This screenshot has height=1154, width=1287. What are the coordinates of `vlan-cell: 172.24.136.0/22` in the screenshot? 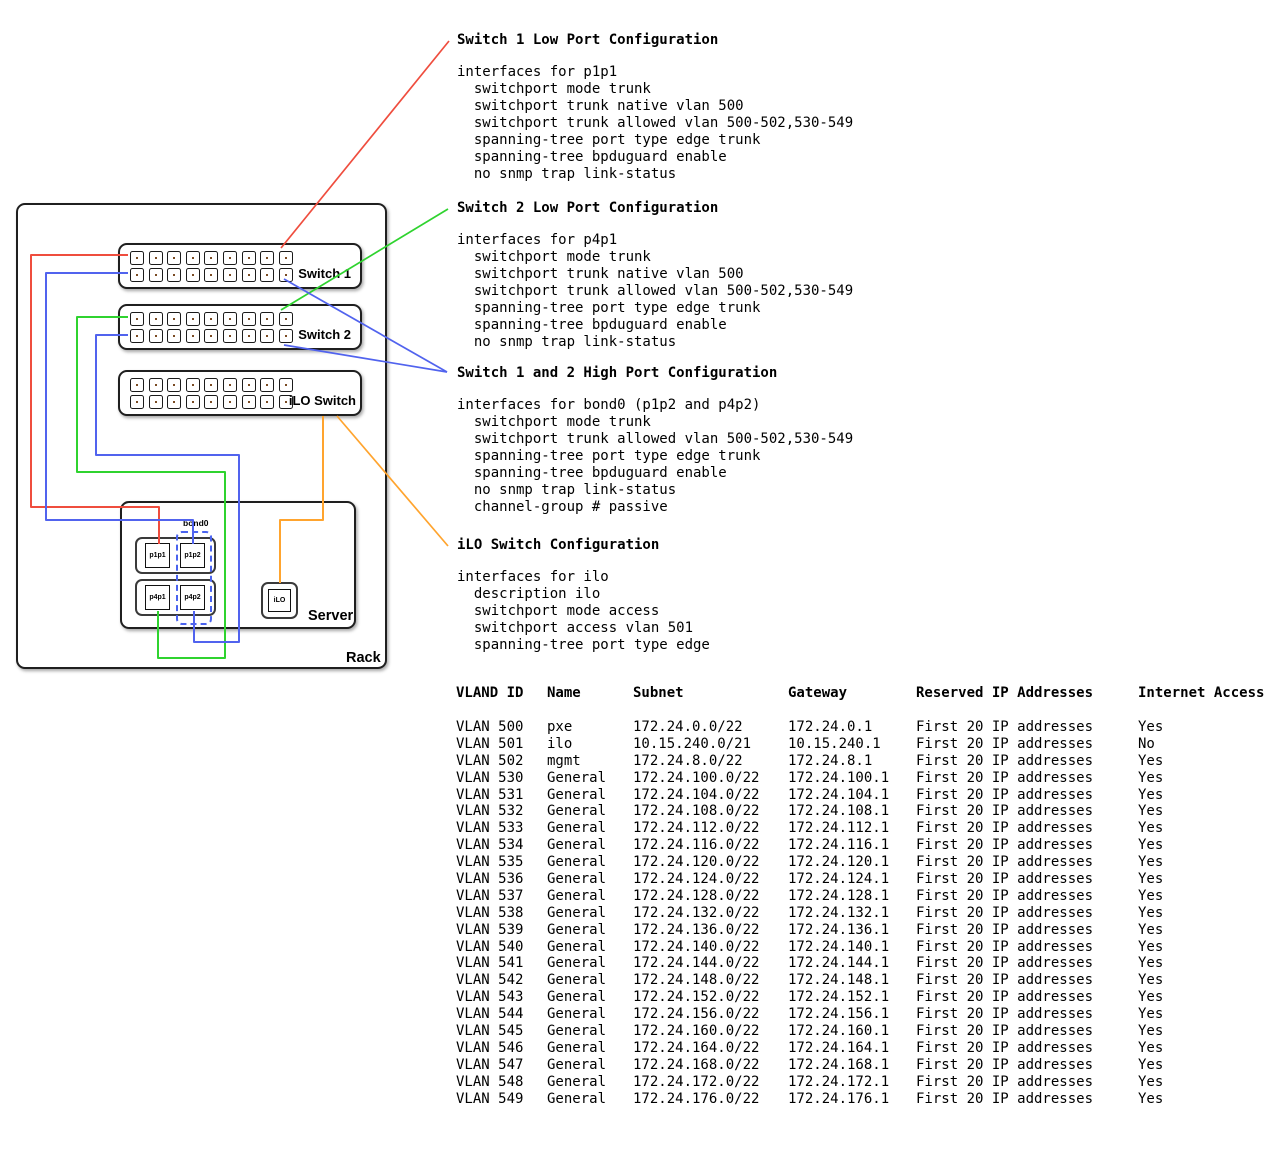 It's located at (696, 929).